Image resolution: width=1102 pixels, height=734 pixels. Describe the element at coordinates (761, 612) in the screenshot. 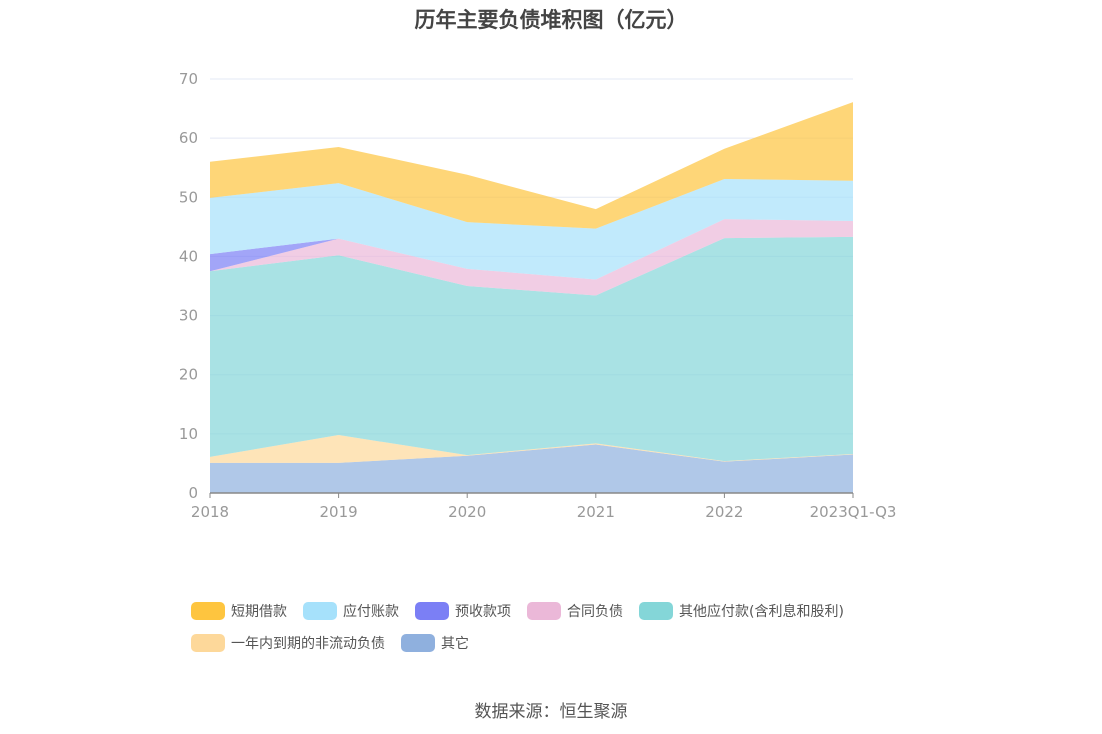

I see `legend-label: 其他应付款(含利息和股利)` at that location.